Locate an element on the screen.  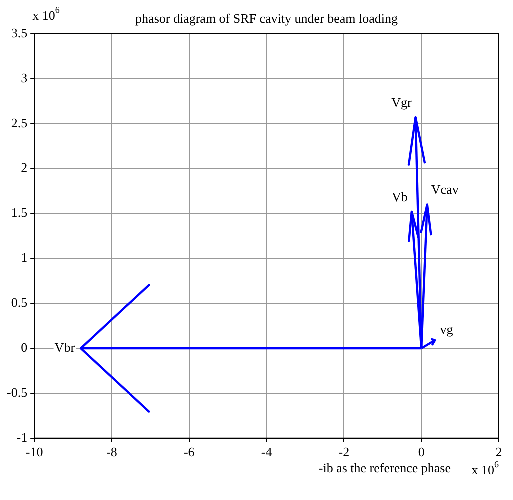
x-tick-label: 0 is located at coordinates (421, 452).